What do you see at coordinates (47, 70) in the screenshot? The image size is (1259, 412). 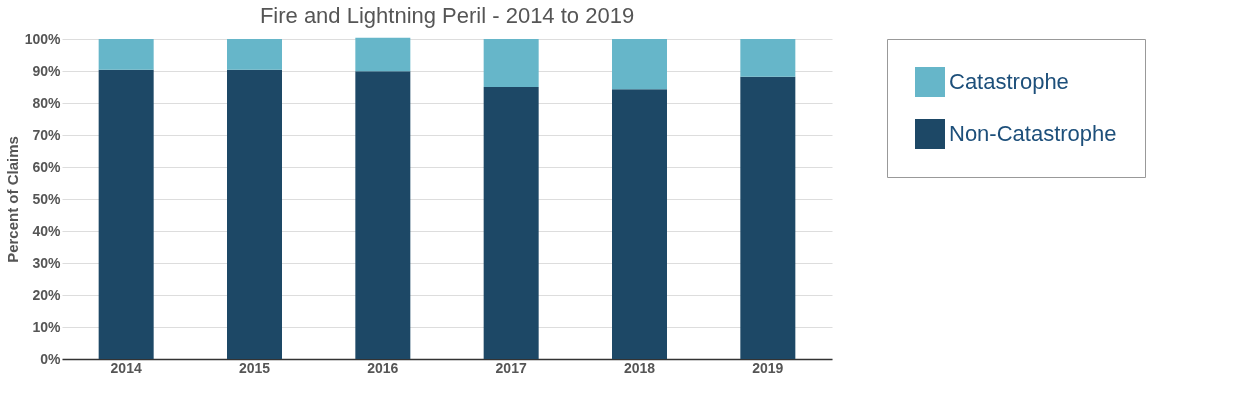 I see `y-tick-label: 90%` at bounding box center [47, 70].